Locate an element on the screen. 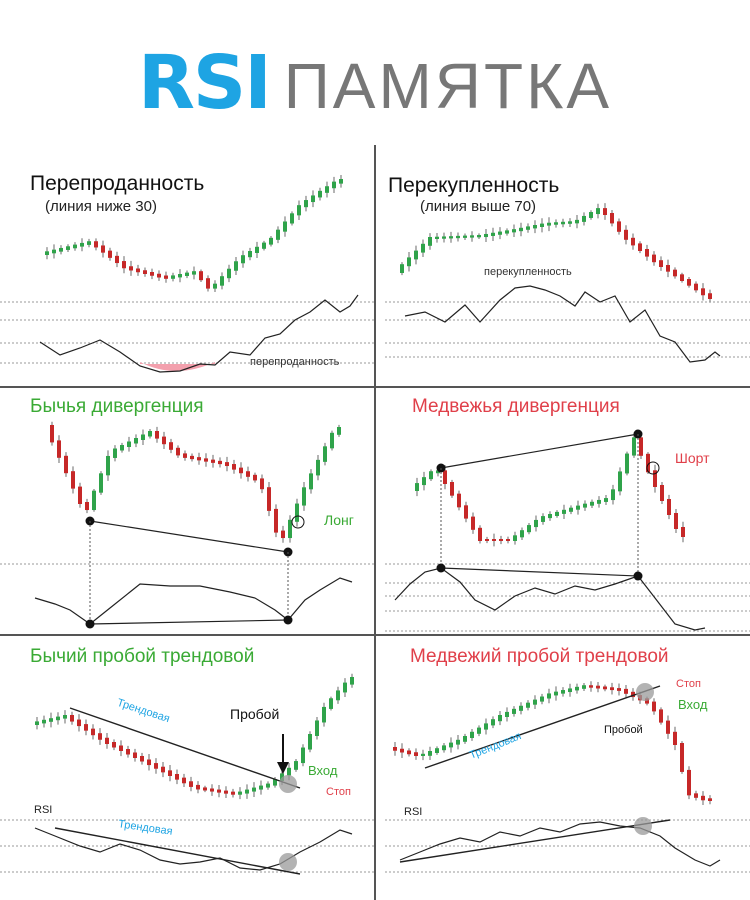  panel-subtitle: (линия ниже 30) is located at coordinates (101, 206).